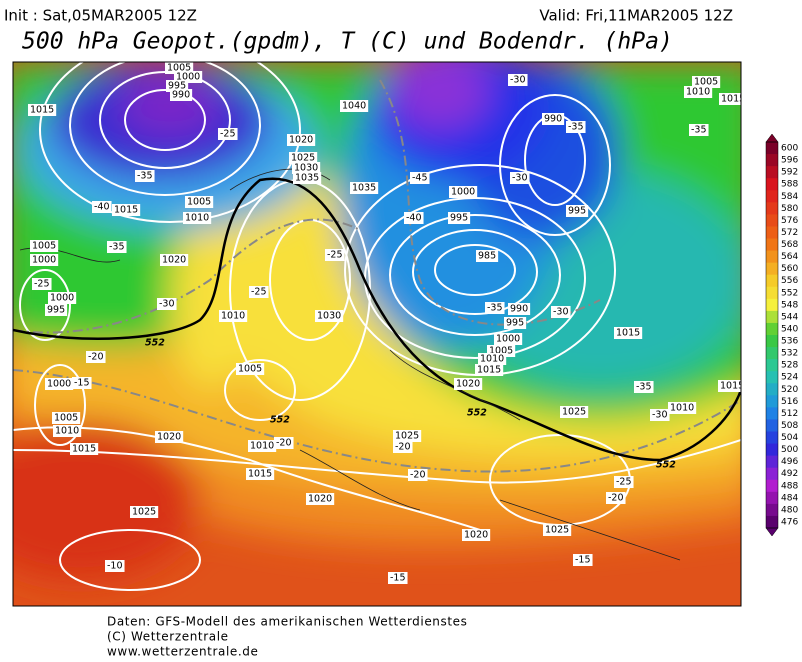  I want to click on colorbar-label: 504, so click(789, 438).